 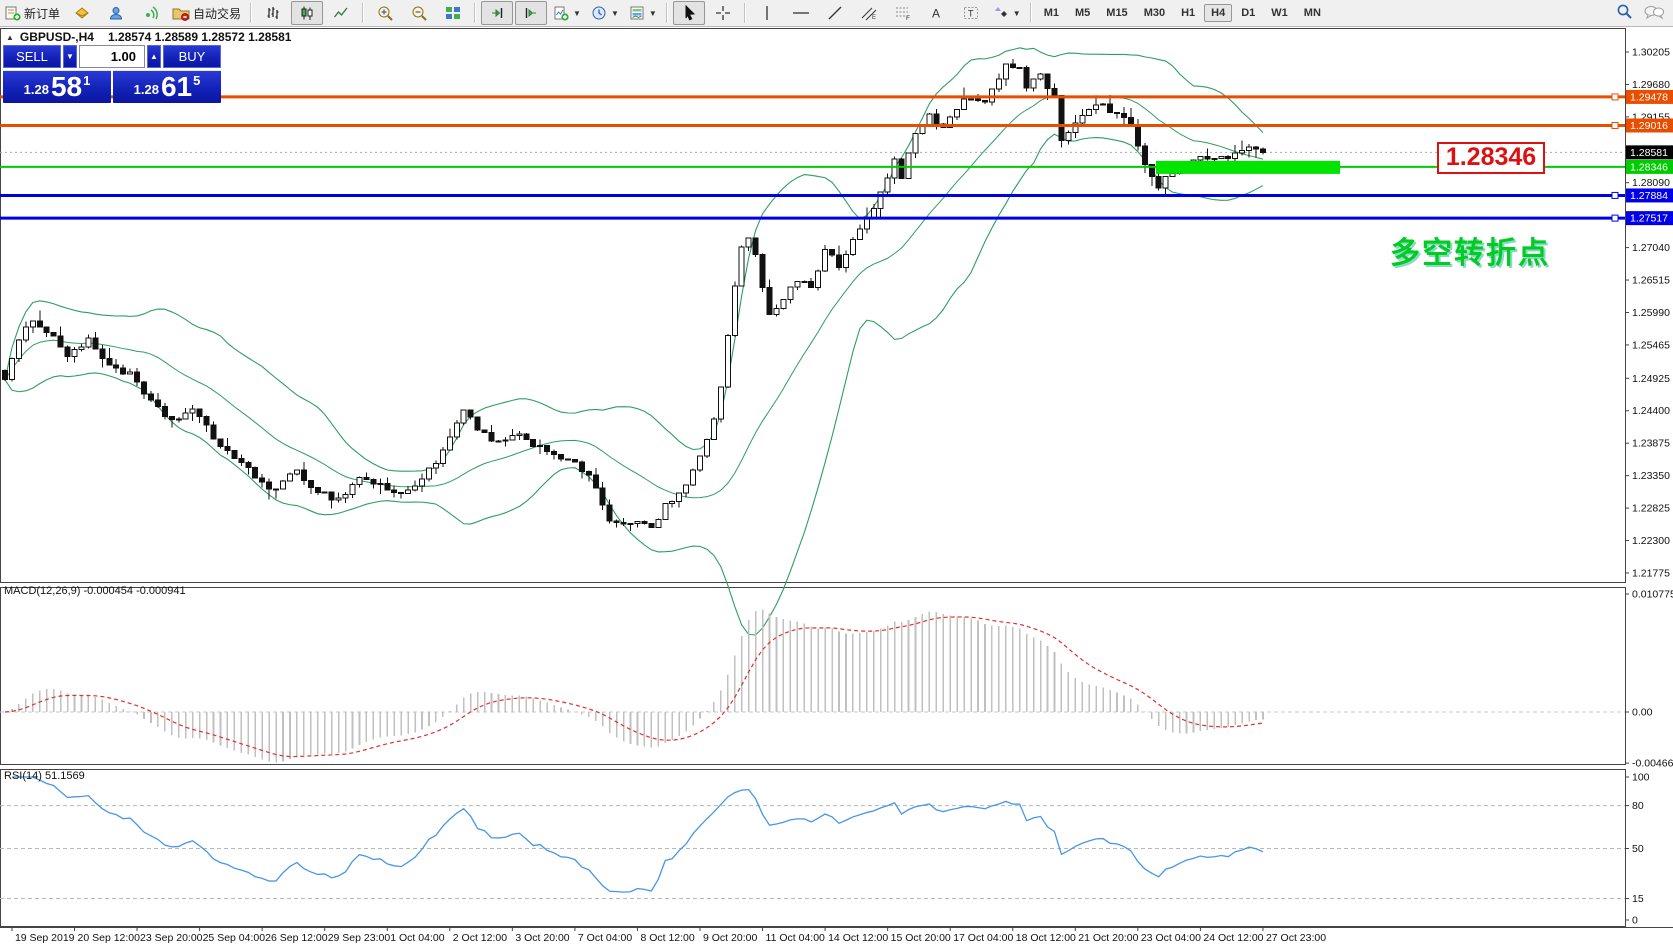 I want to click on timeframe-H4: H4, so click(x=1218, y=13).